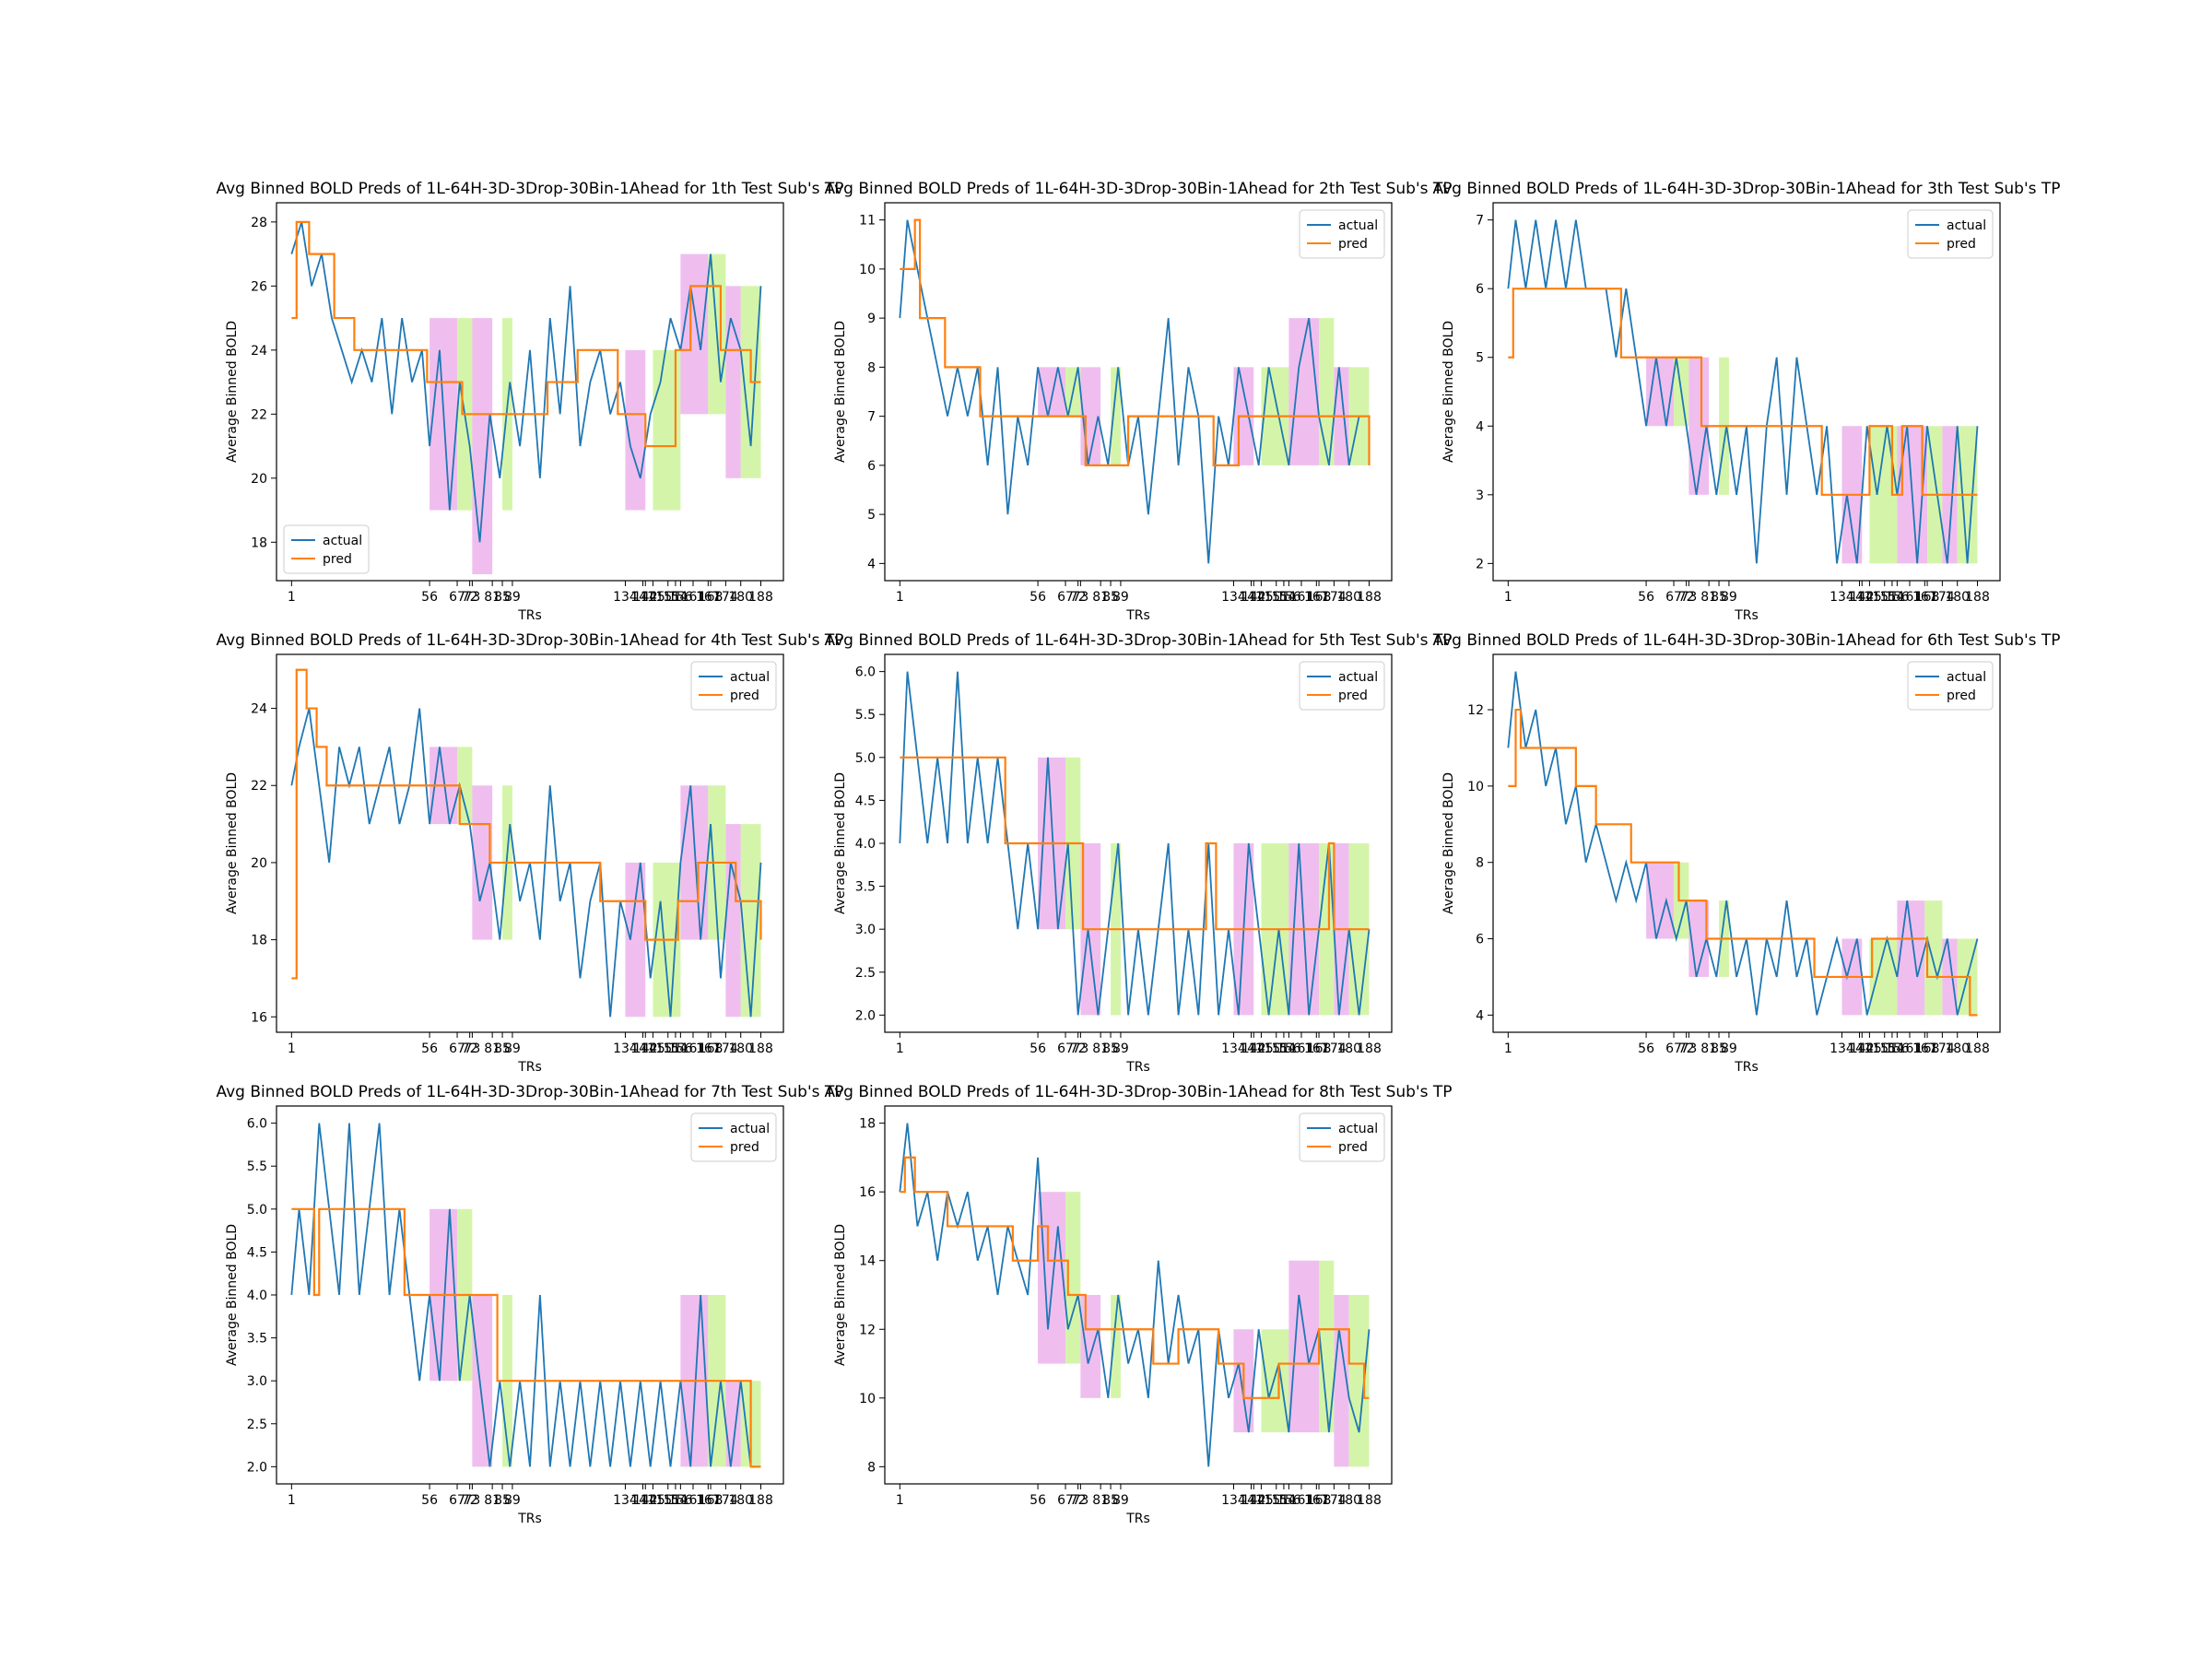  I want to click on y-tick-label: 22, so click(259, 414).